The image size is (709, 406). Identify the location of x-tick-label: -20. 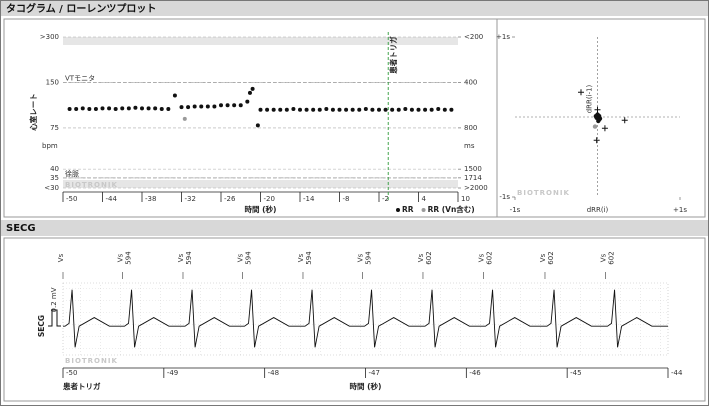
(269, 199).